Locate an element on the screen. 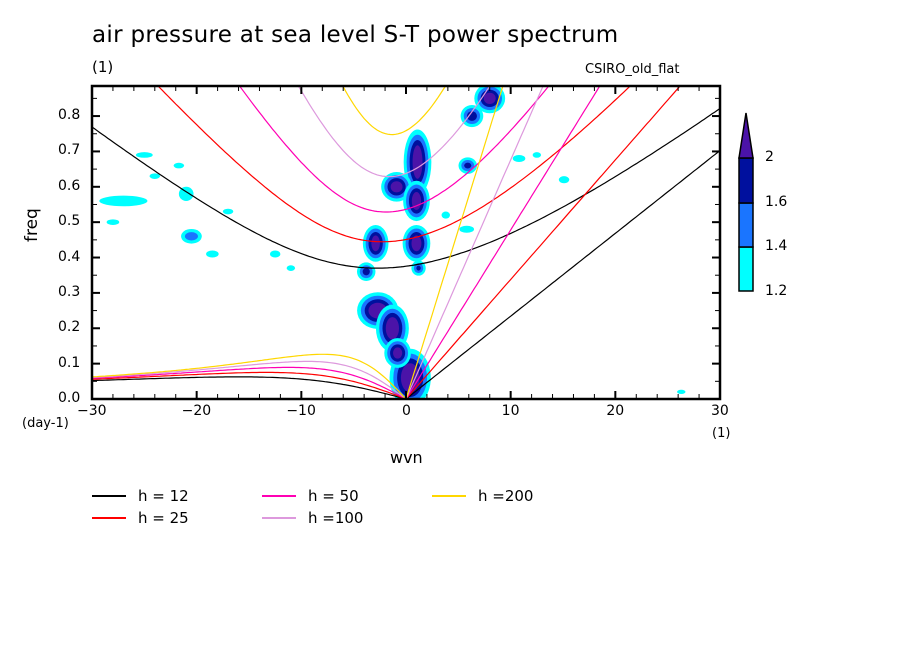 Image resolution: width=904 pixels, height=654 pixels. colorbar-extend-triangle is located at coordinates (746, 135).